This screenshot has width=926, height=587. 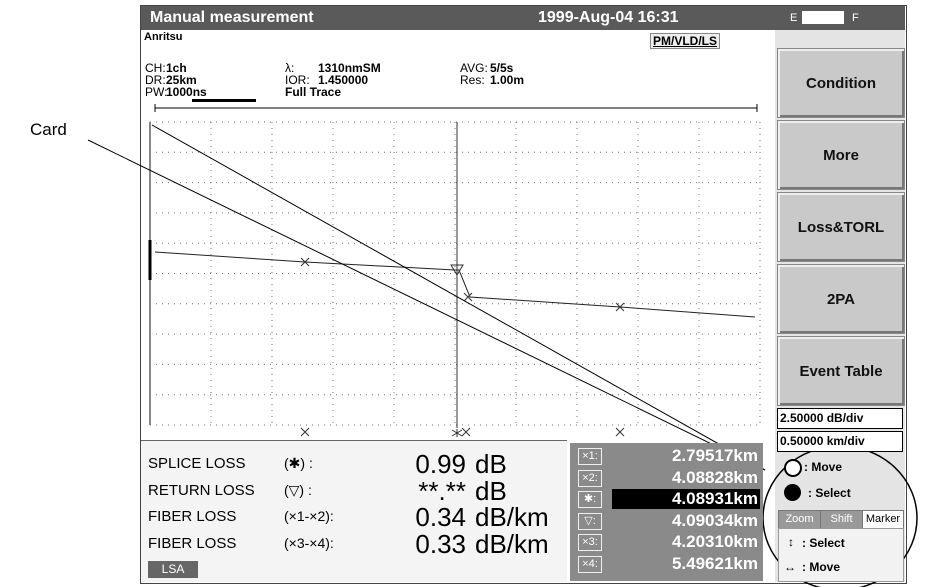 What do you see at coordinates (458, 18) in the screenshot?
I see `title-bar` at bounding box center [458, 18].